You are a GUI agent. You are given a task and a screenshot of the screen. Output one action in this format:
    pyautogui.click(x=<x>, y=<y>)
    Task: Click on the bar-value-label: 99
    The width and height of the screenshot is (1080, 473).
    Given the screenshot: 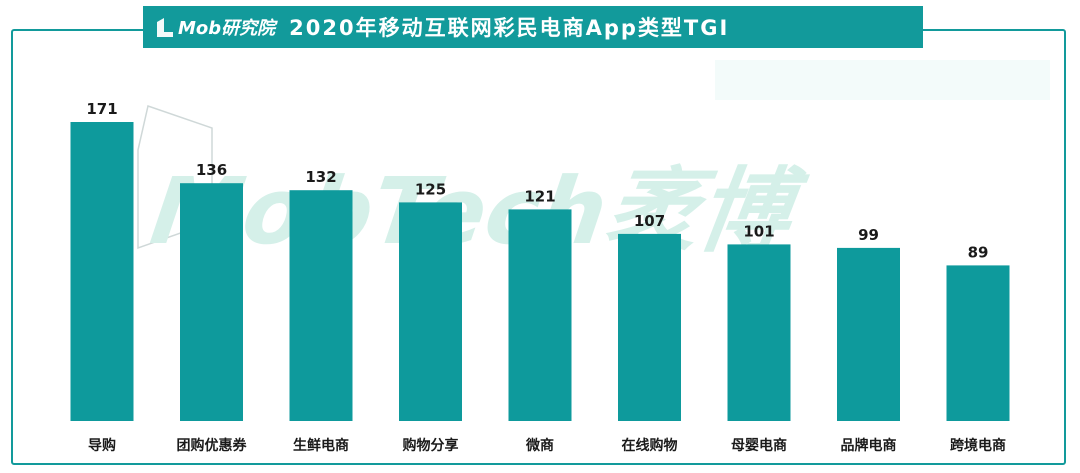 What is the action you would take?
    pyautogui.click(x=868, y=235)
    